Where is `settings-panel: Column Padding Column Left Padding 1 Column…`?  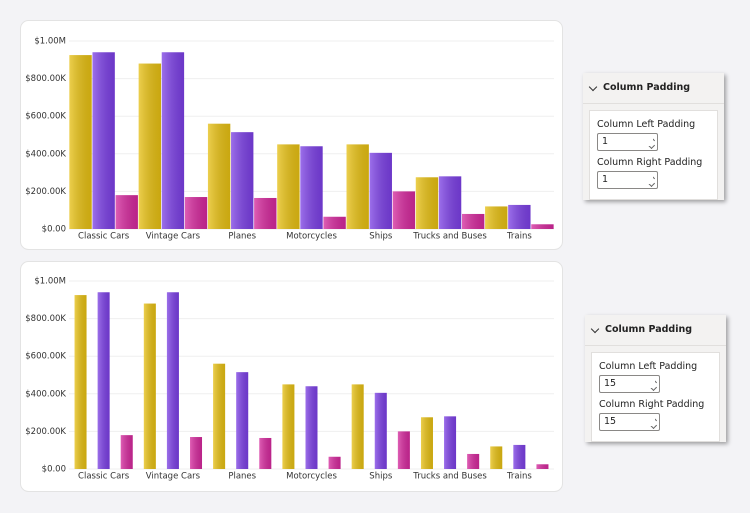
settings-panel: Column Padding Column Left Padding 1 Column… is located at coordinates (653, 136).